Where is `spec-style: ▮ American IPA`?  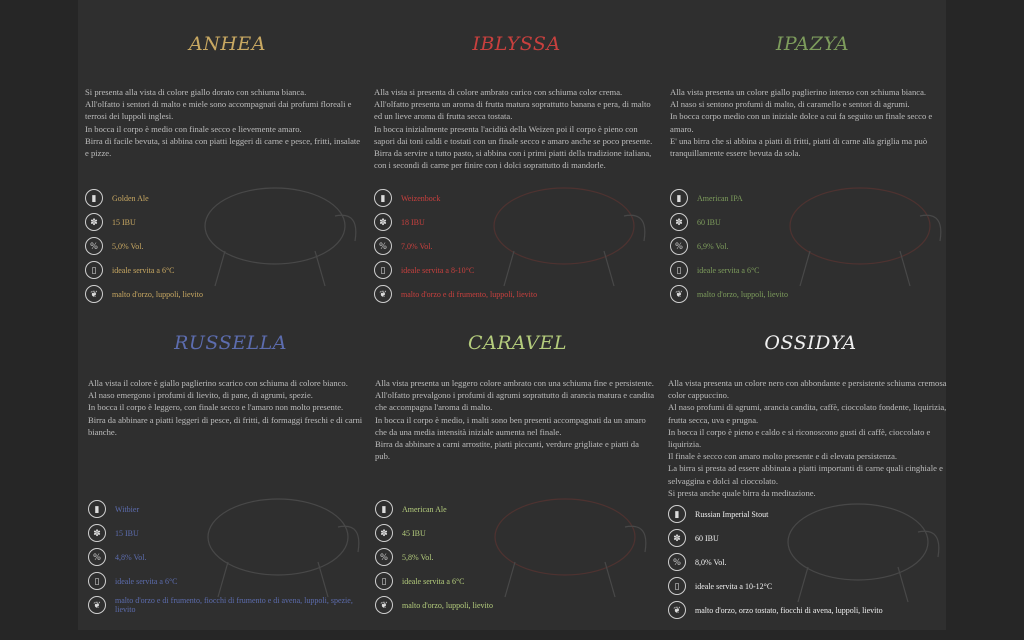
spec-style: ▮ American IPA is located at coordinates (812, 198).